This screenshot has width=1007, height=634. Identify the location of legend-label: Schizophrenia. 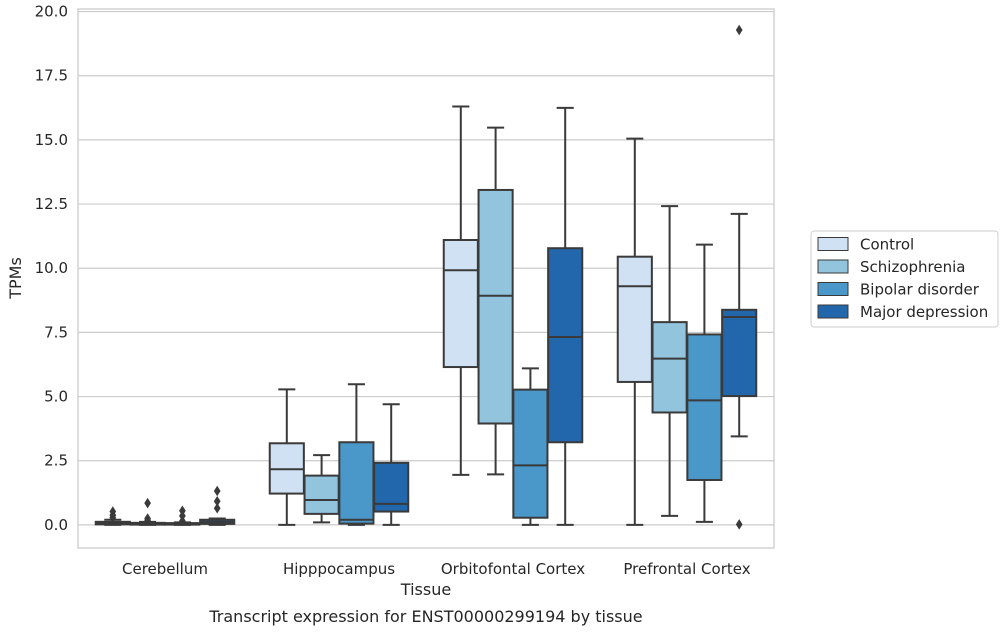
(912, 267).